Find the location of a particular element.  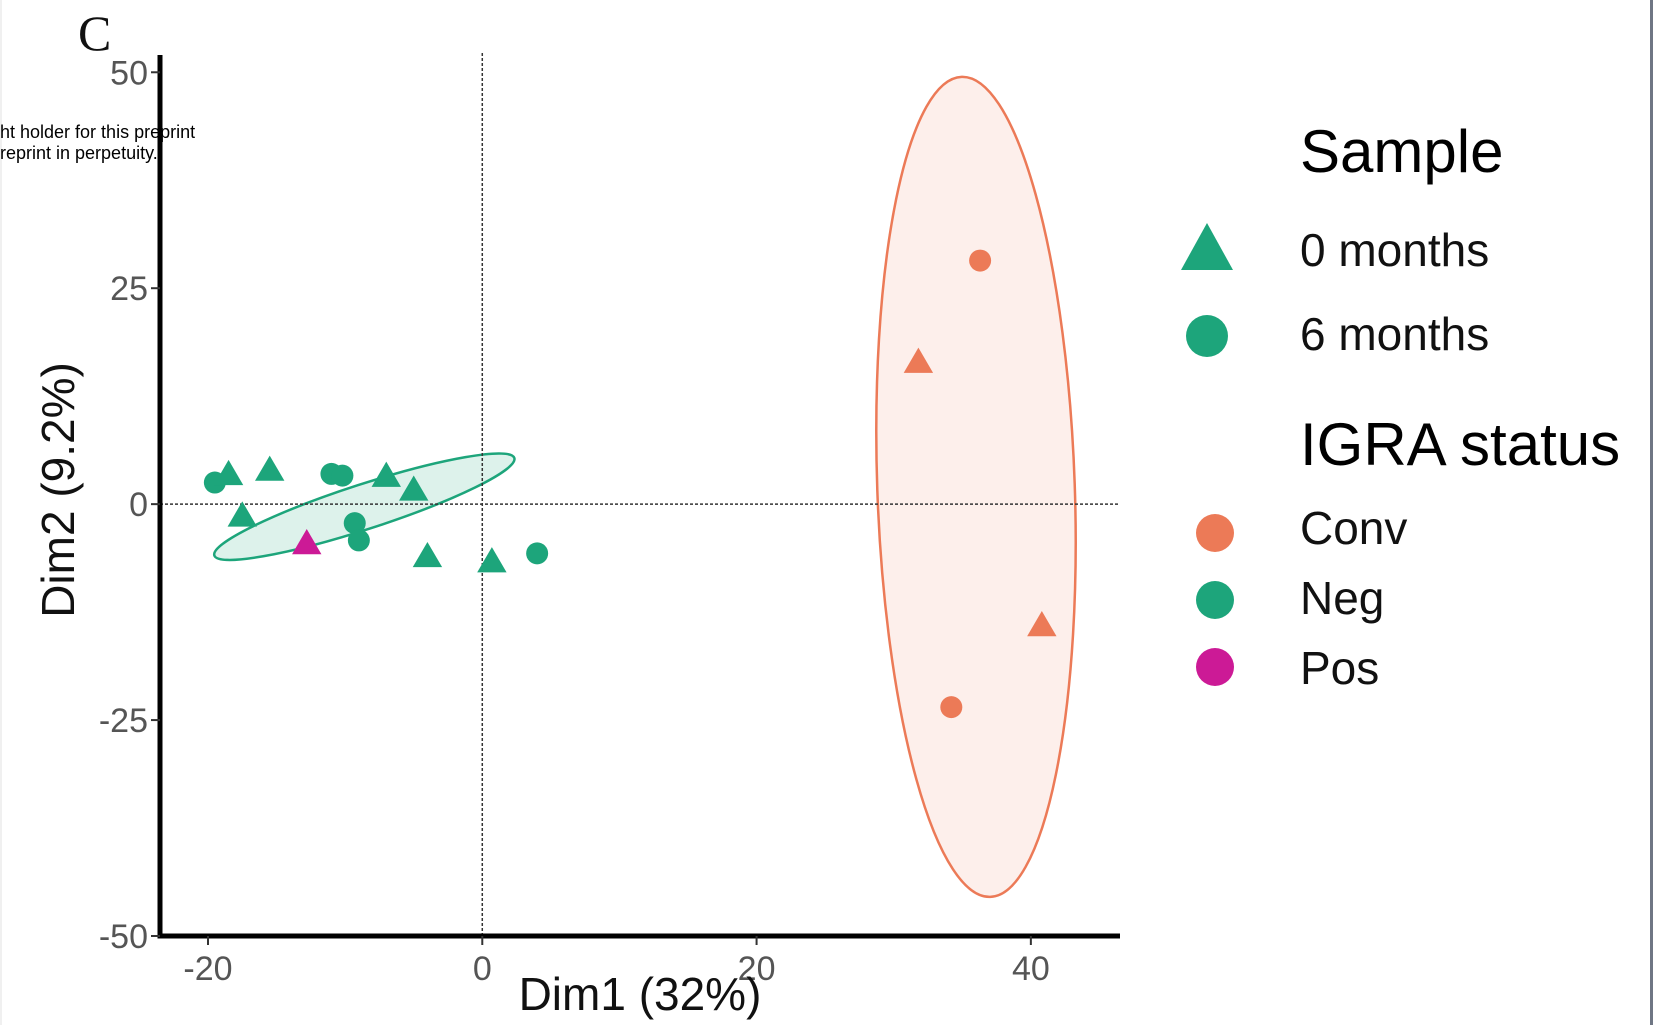

y-tick-label: 0 is located at coordinates (138, 505).